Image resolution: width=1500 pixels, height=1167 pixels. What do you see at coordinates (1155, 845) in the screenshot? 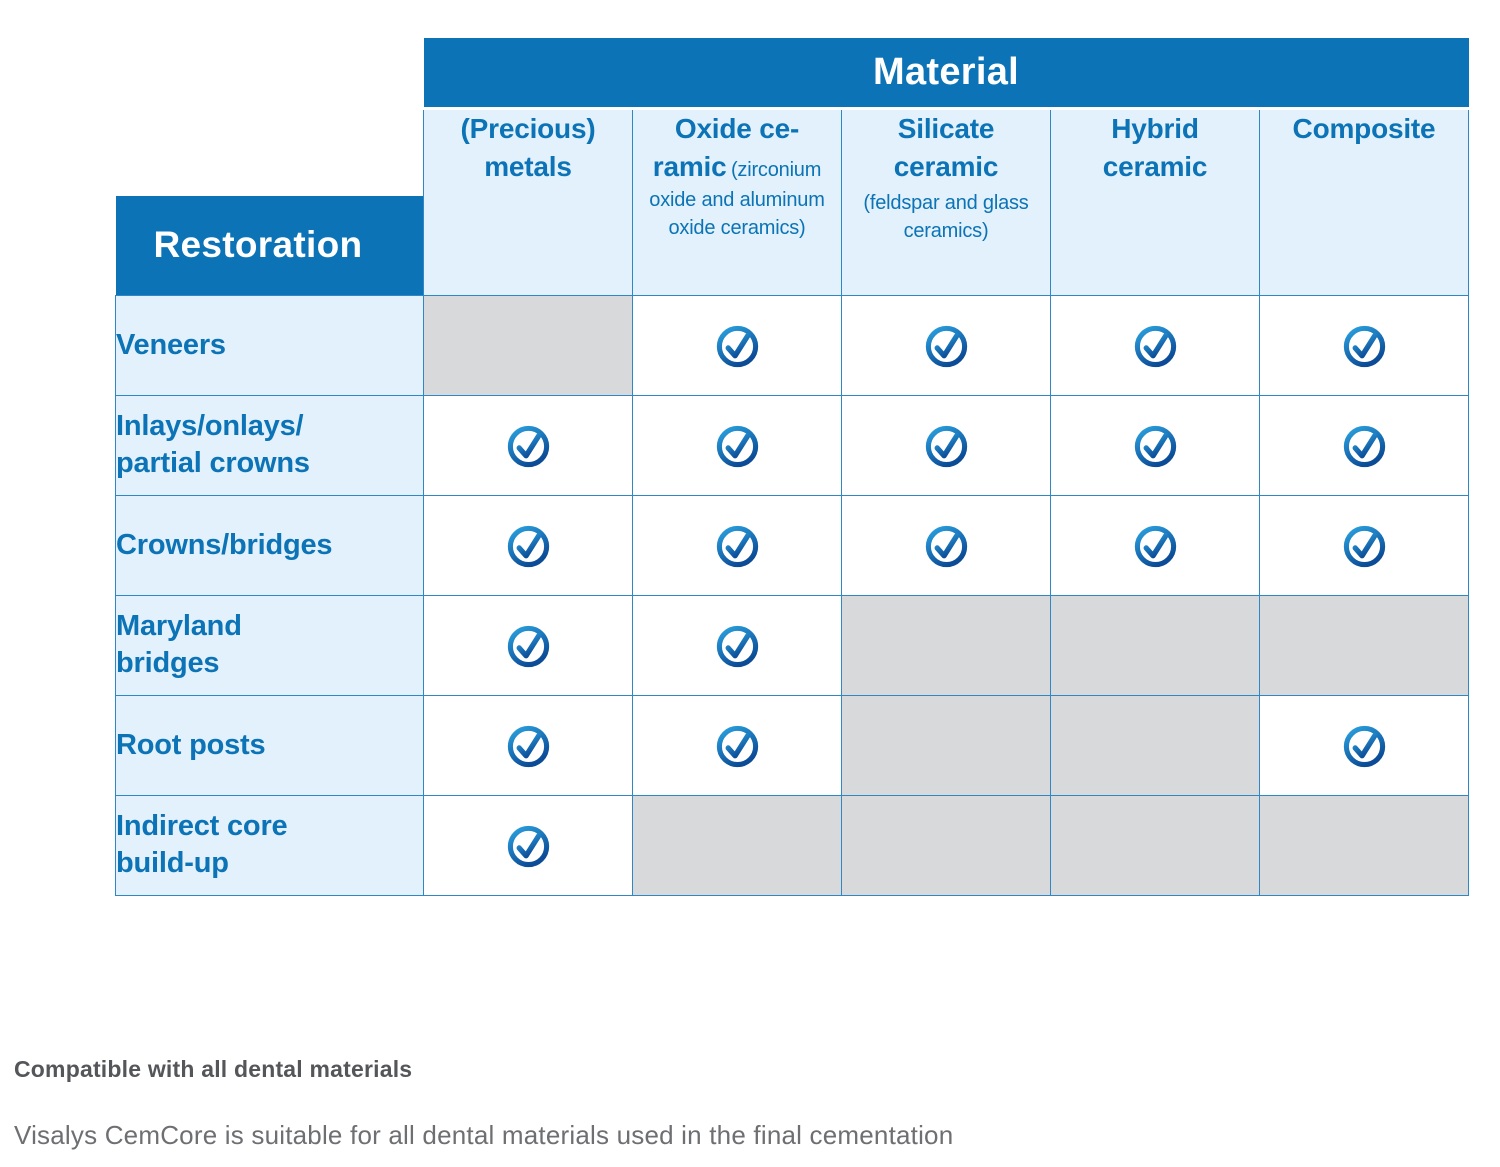
I see `cell-indirect-core-build-up-hybrid-ceramic` at bounding box center [1155, 845].